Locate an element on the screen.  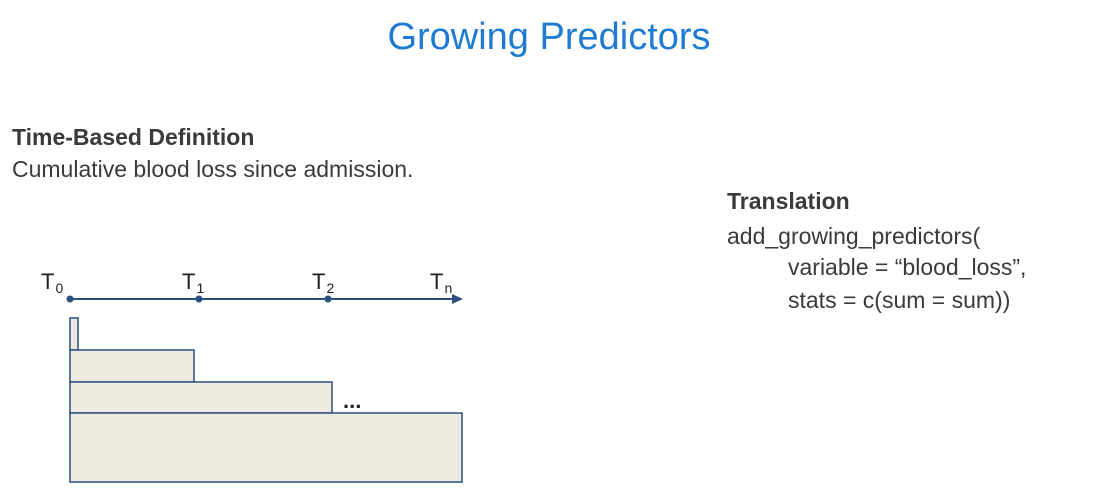
window-t0 is located at coordinates (74, 334).